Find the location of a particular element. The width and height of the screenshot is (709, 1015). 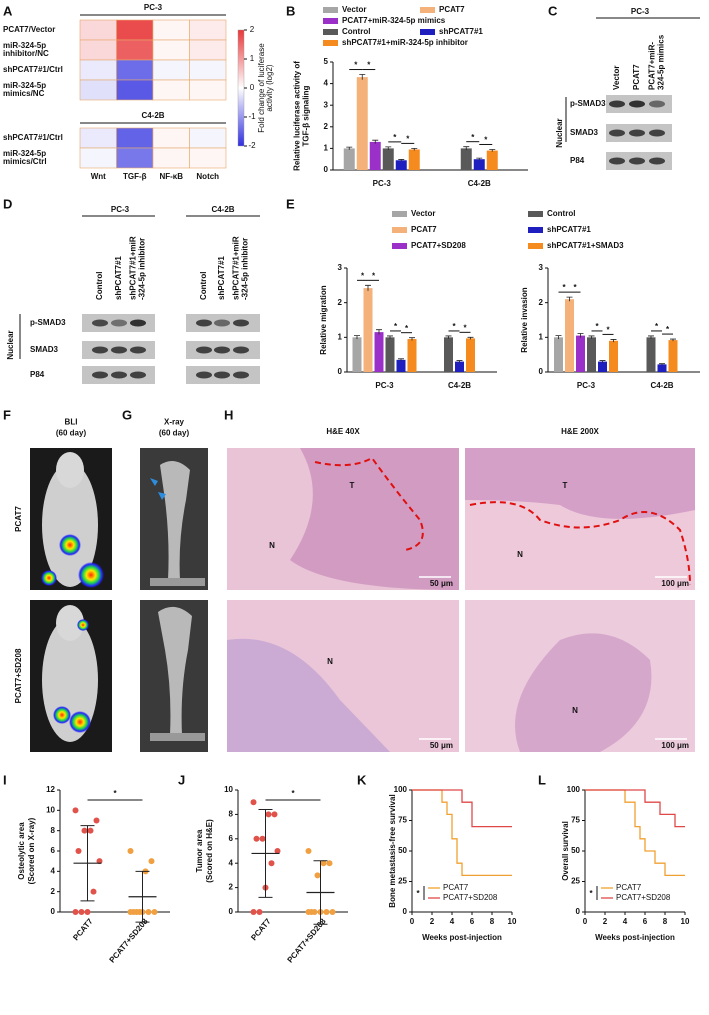

y-tick-label: 3 is located at coordinates (340, 267).